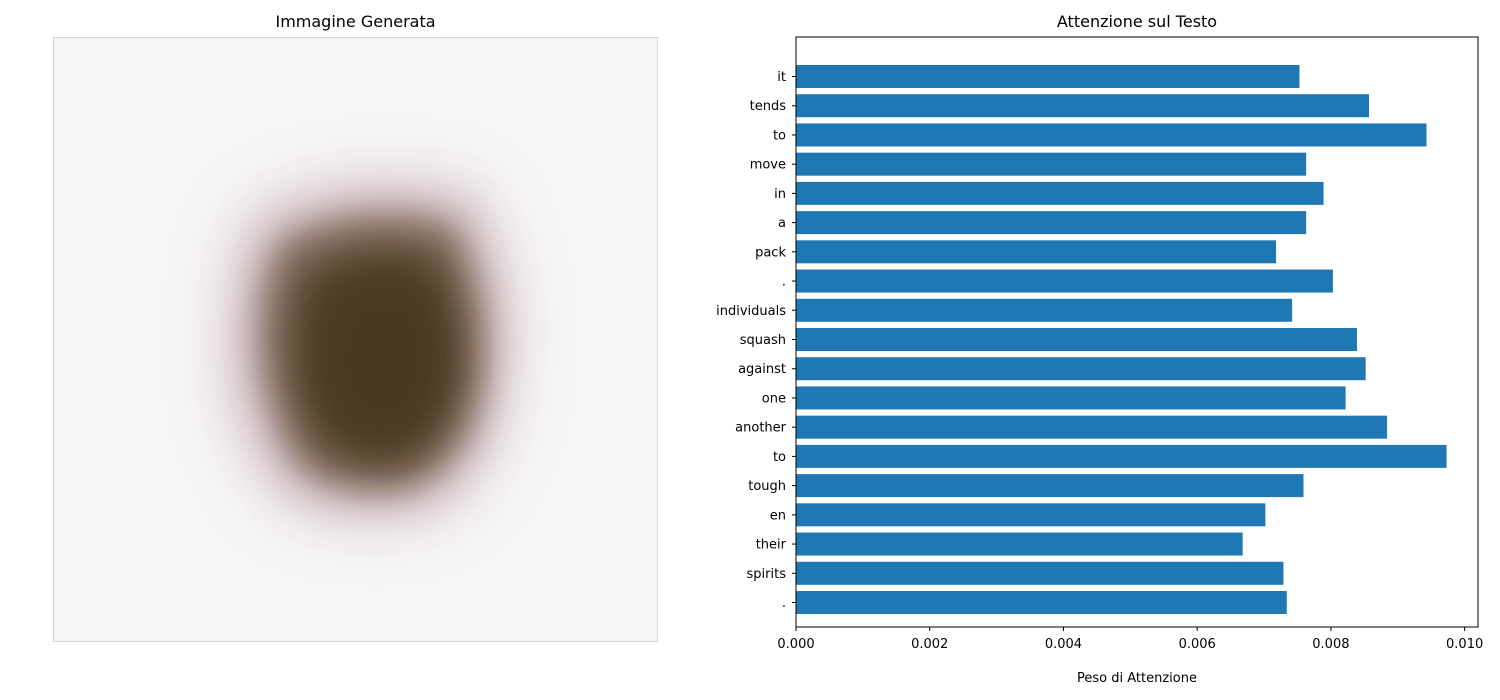 This screenshot has width=1500, height=700. What do you see at coordinates (1197, 644) in the screenshot?
I see `x-tick-label: 0.006` at bounding box center [1197, 644].